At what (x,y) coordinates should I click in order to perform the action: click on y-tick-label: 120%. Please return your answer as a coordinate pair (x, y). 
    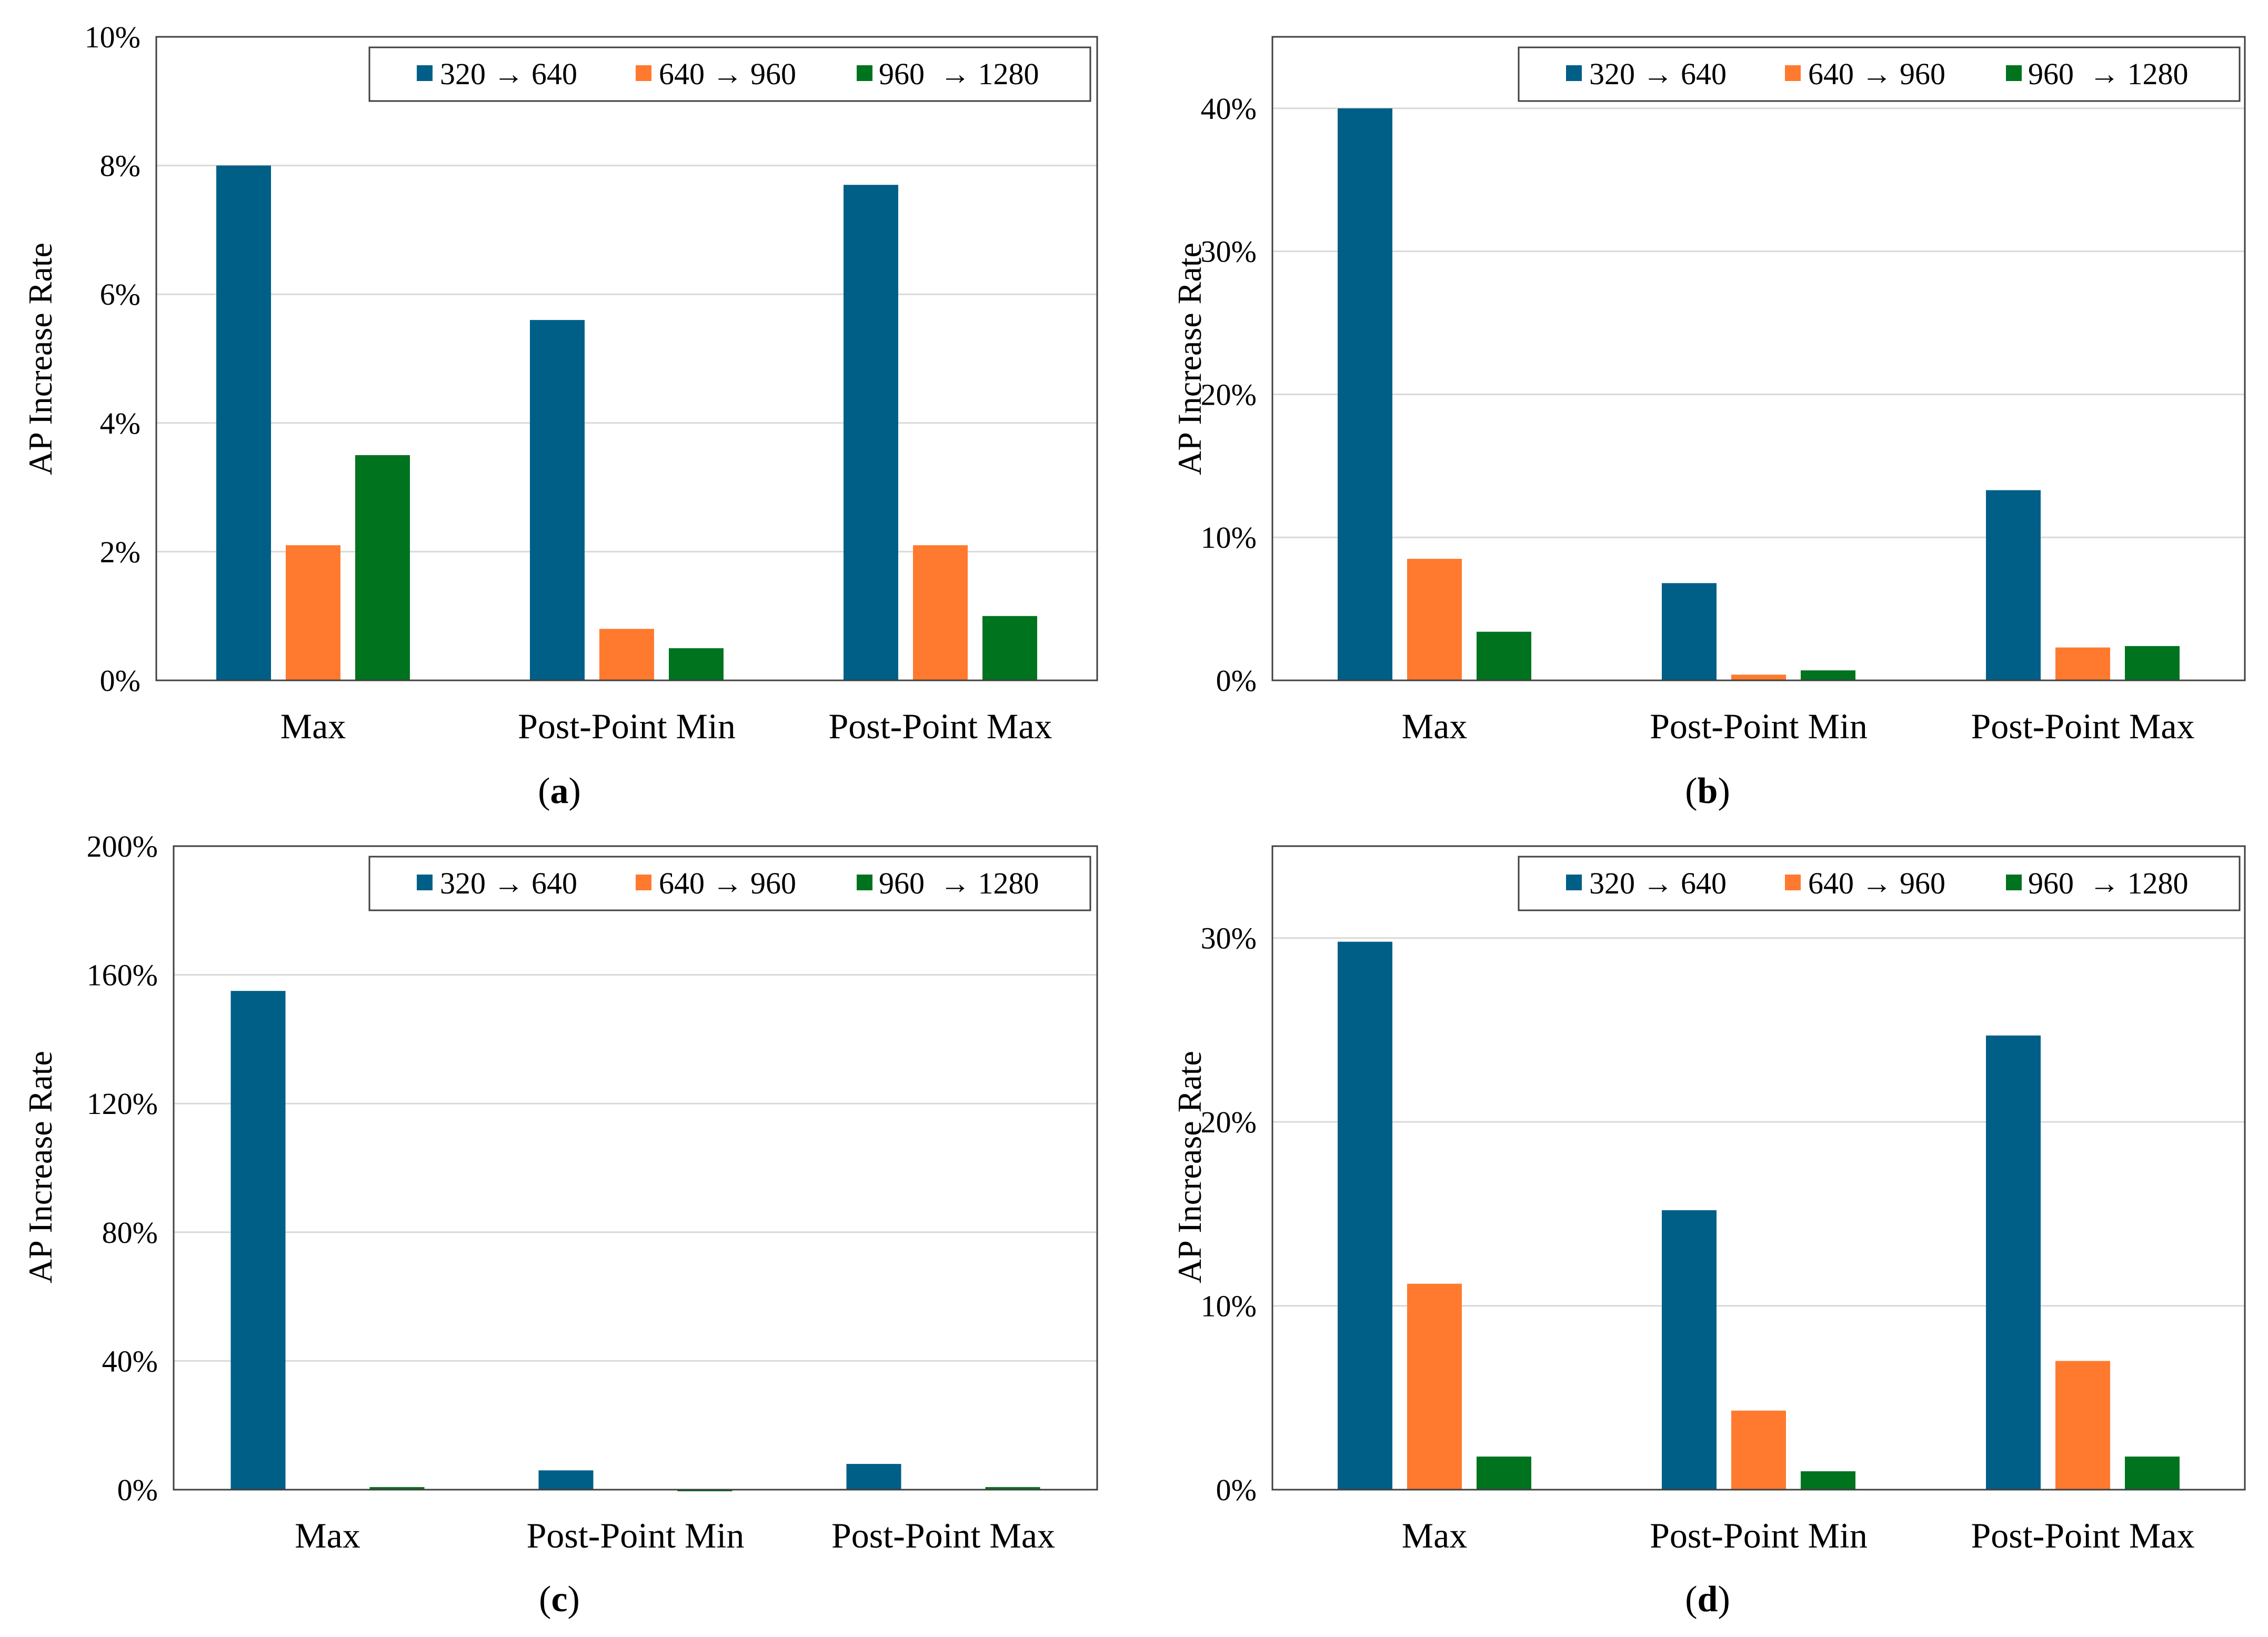
    Looking at the image, I should click on (122, 1104).